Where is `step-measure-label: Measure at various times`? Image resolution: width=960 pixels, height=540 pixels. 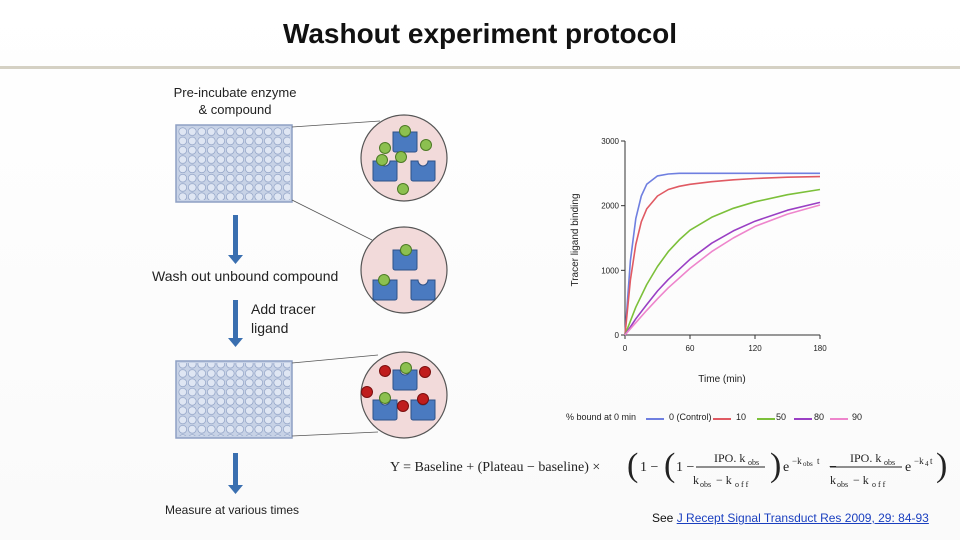
step-measure-label: Measure at various times is located at coordinates (232, 510).